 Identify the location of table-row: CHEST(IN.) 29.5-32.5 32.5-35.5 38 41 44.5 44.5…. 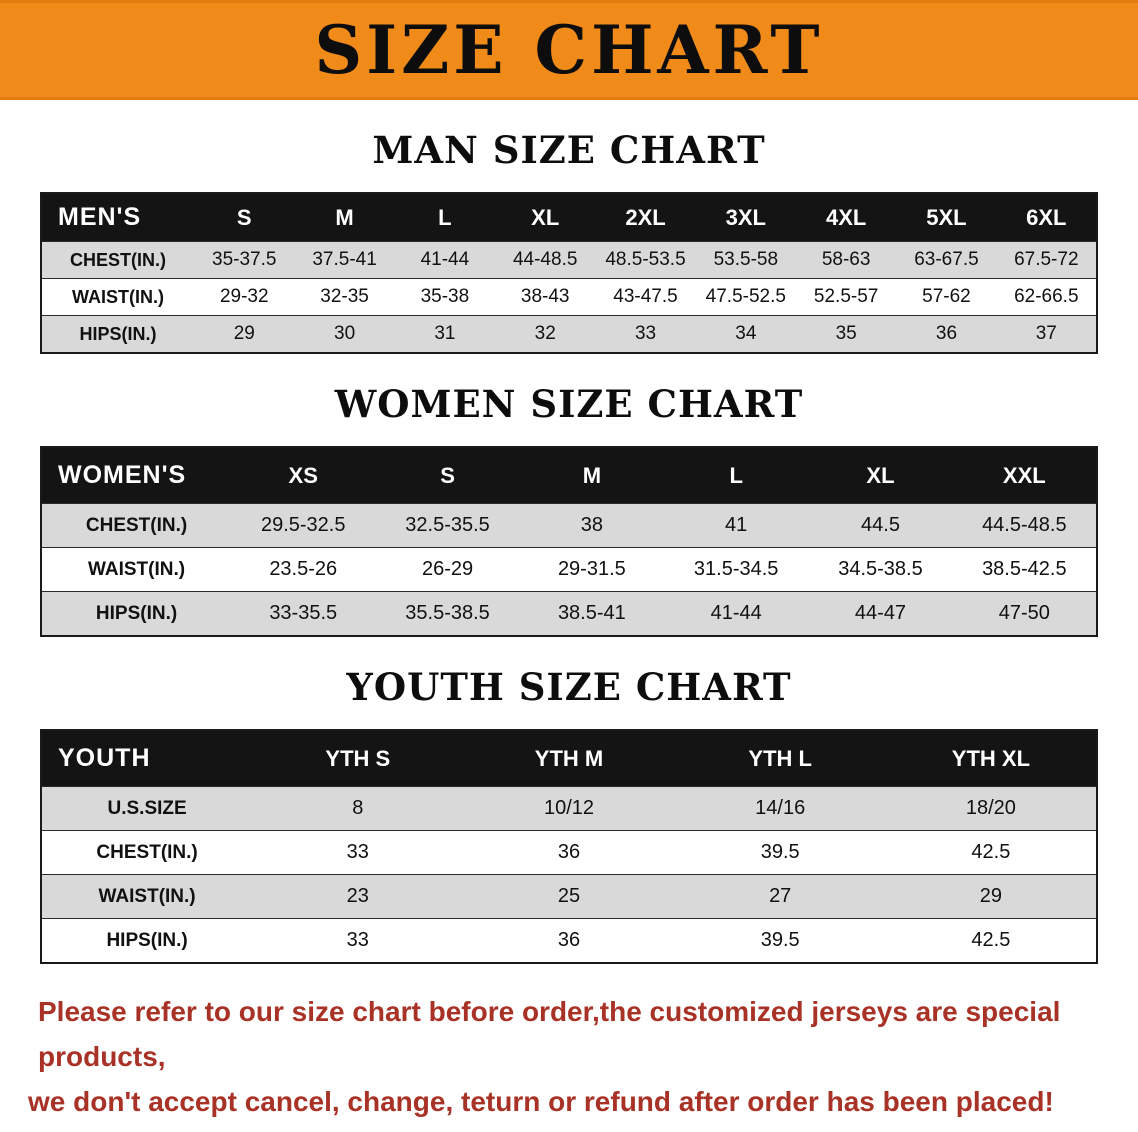
(569, 525).